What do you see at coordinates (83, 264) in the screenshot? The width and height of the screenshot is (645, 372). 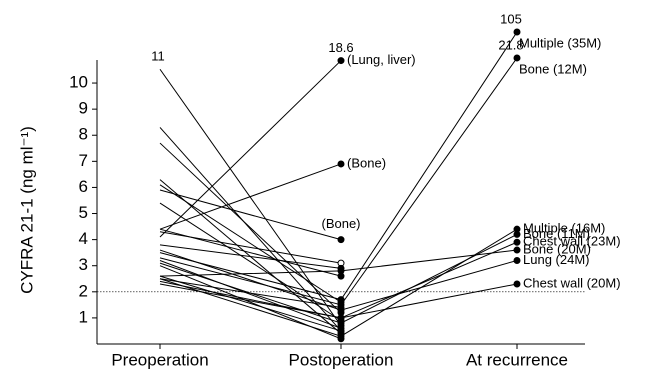 I see `y-tick-label: 3` at bounding box center [83, 264].